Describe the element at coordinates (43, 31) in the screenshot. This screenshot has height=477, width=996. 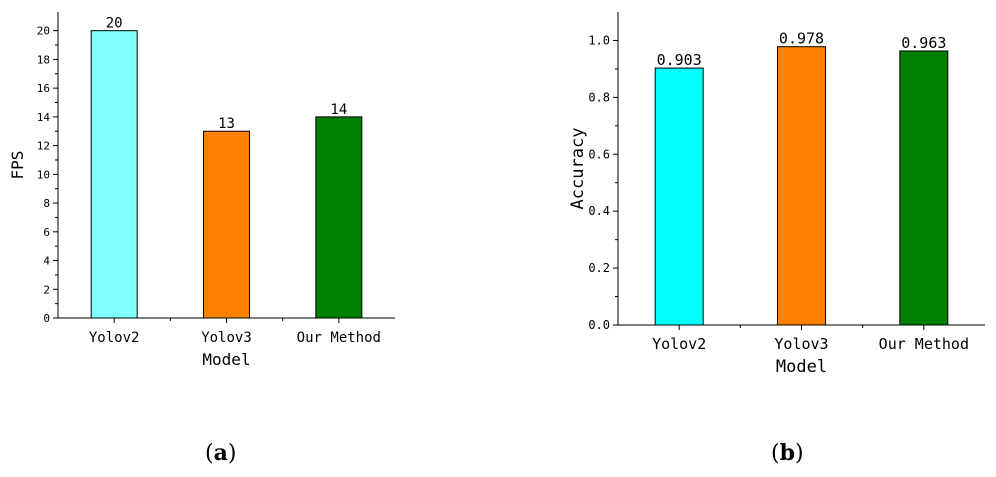
I see `y-tick-label: 20` at that location.